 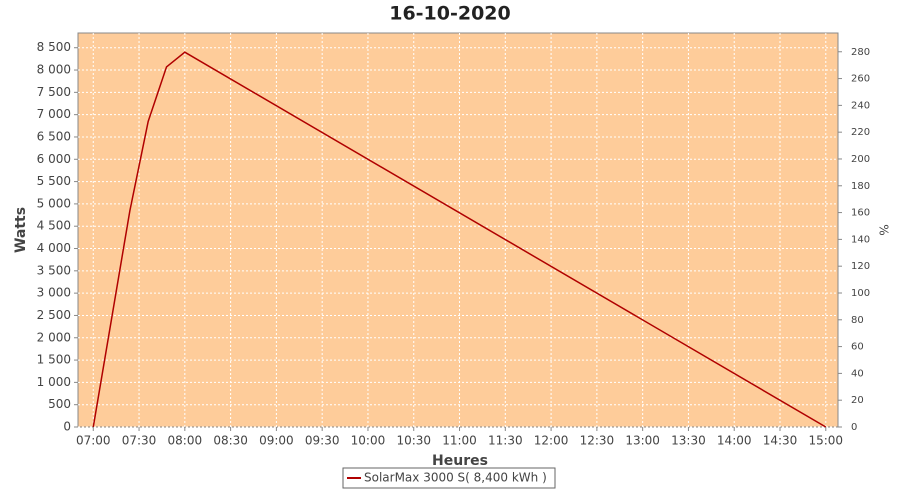 What do you see at coordinates (860, 105) in the screenshot?
I see `y2-tick-label: 240` at bounding box center [860, 105].